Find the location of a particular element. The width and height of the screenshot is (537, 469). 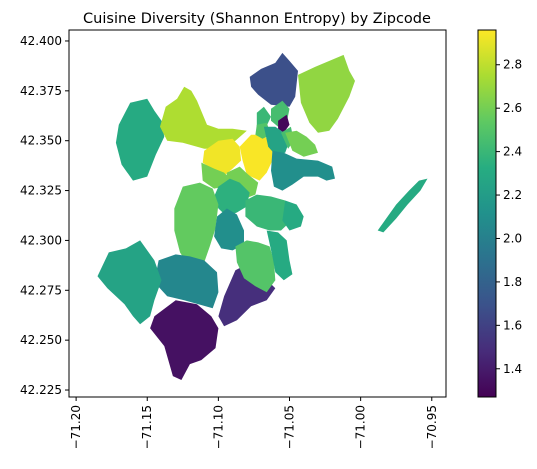

y-tick-label: 42.225 is located at coordinates (41, 390).